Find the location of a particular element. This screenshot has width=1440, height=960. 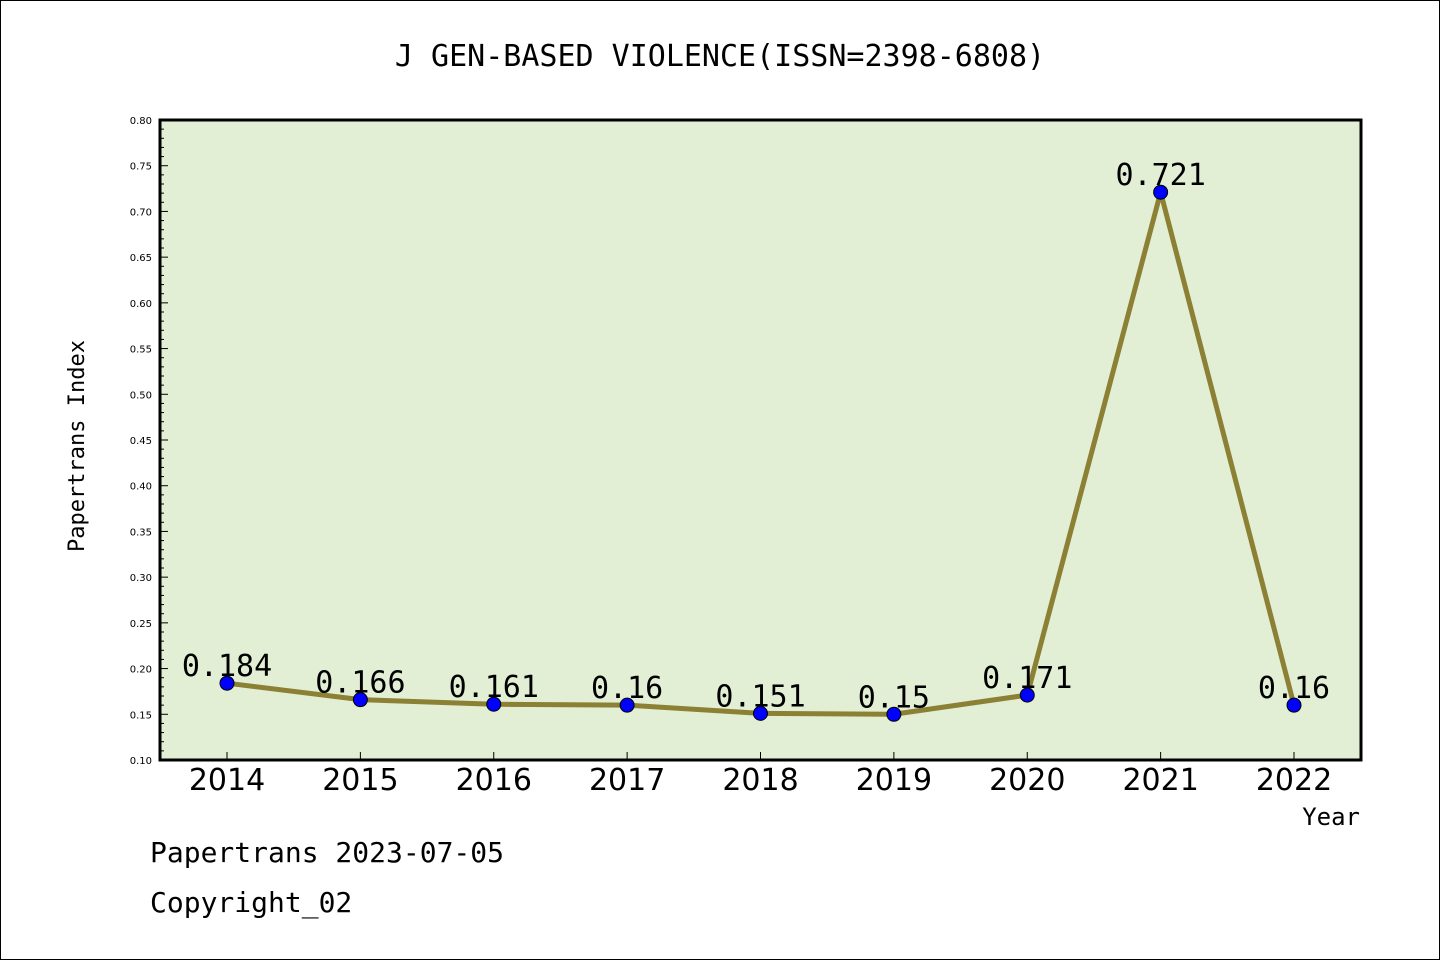

x-tick-label: 2016 is located at coordinates (494, 780).